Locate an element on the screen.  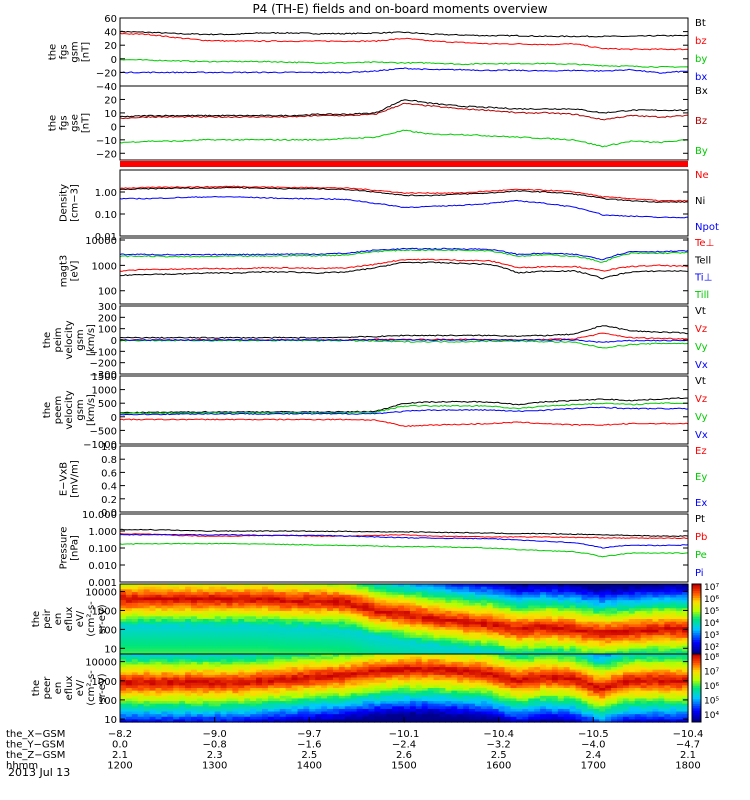
y-axis-label: the is located at coordinates (53, 123).